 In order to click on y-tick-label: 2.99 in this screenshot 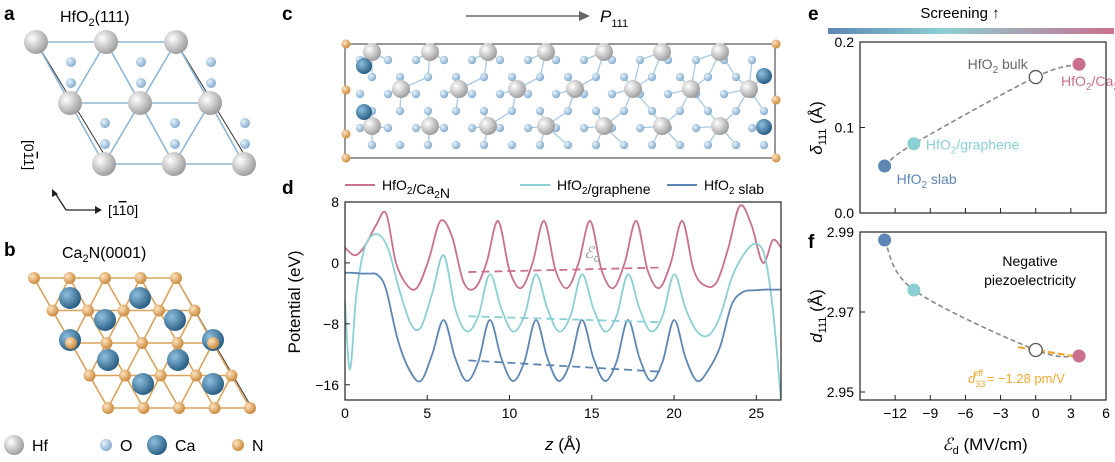, I will do `click(840, 232)`.